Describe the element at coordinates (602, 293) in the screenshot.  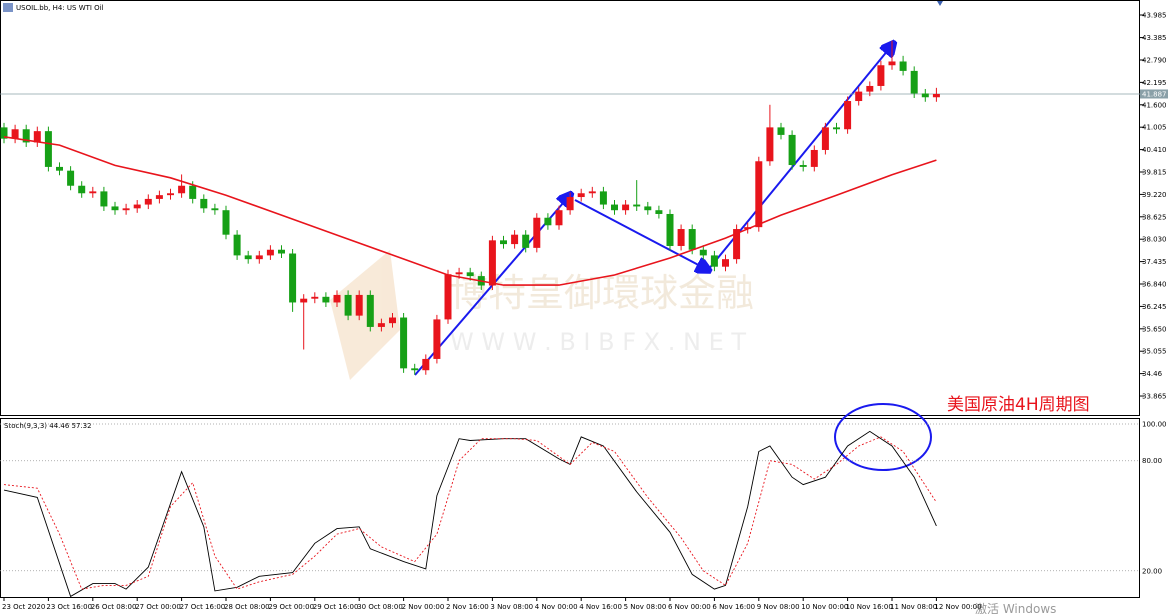
I see `watermark-text: 博特皇御環球金融` at that location.